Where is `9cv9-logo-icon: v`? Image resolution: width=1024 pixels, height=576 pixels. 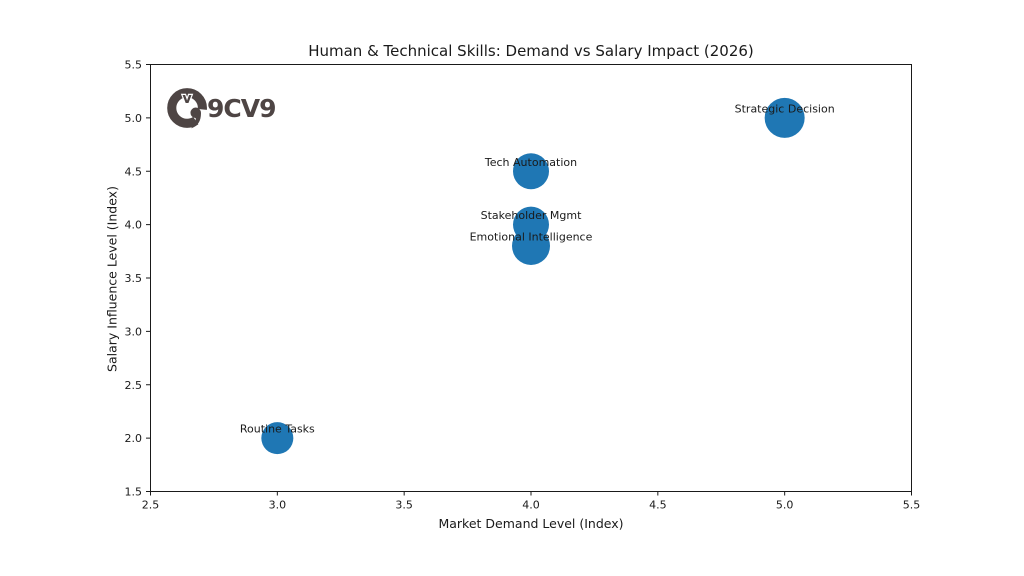
9cv9-logo-icon: v is located at coordinates (187, 108).